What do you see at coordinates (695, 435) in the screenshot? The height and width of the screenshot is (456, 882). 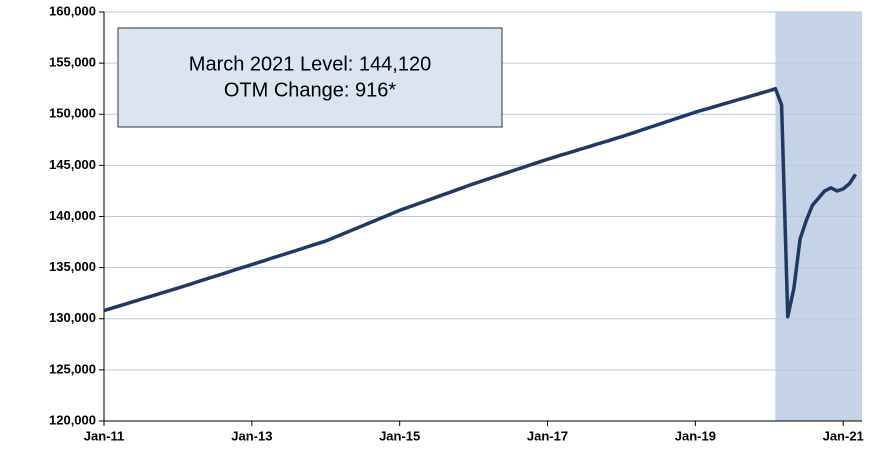 I see `x-tick-label: Jan-19` at bounding box center [695, 435].